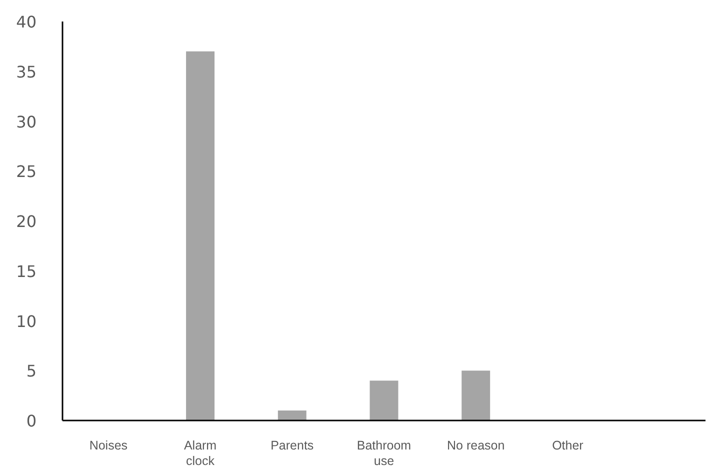 The width and height of the screenshot is (713, 475). What do you see at coordinates (384, 453) in the screenshot?
I see `x-tick-label: Bathroom use` at bounding box center [384, 453].